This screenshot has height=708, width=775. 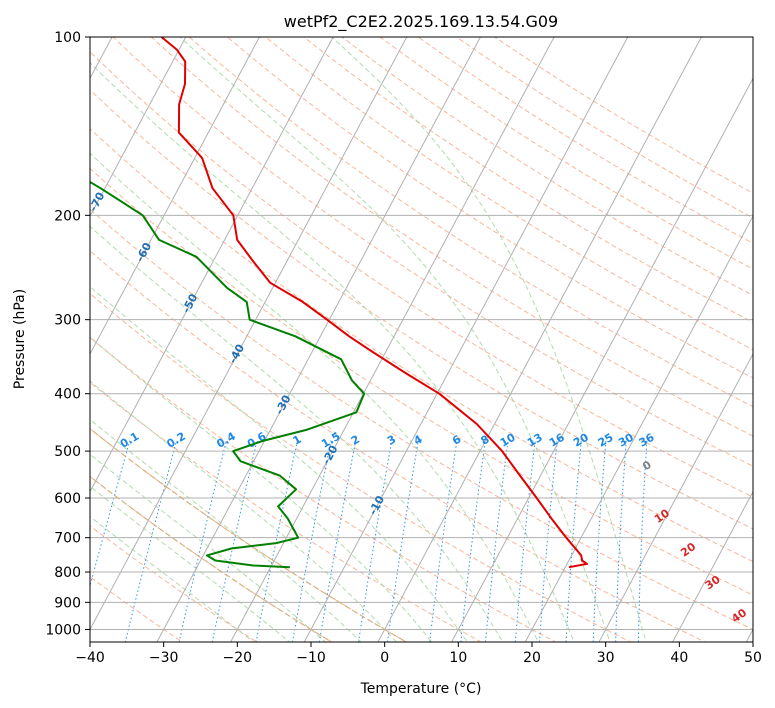 What do you see at coordinates (67, 216) in the screenshot?
I see `y-tick-label: 200` at bounding box center [67, 216].